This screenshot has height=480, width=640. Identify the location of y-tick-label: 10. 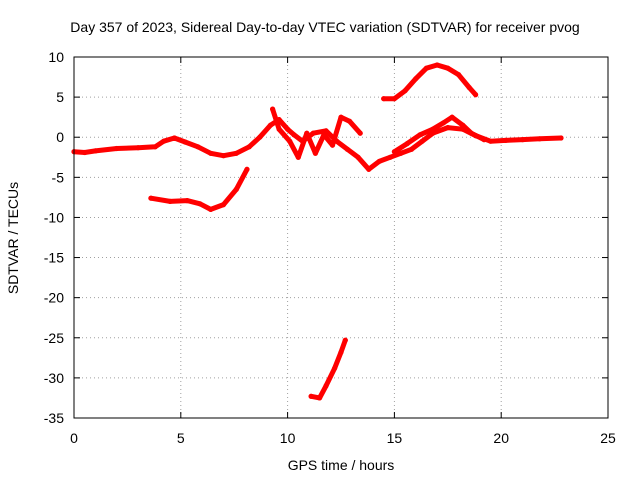
(56, 57).